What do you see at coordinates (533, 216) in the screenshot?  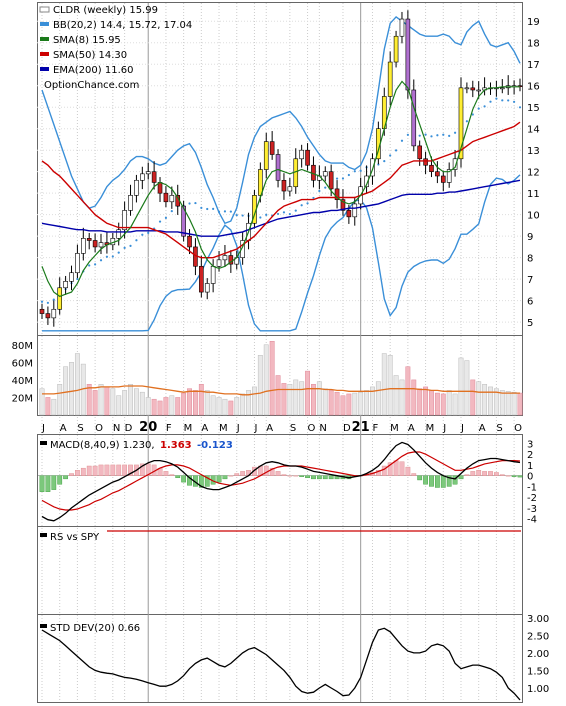 I see `price-tick-label: 10` at bounding box center [533, 216].